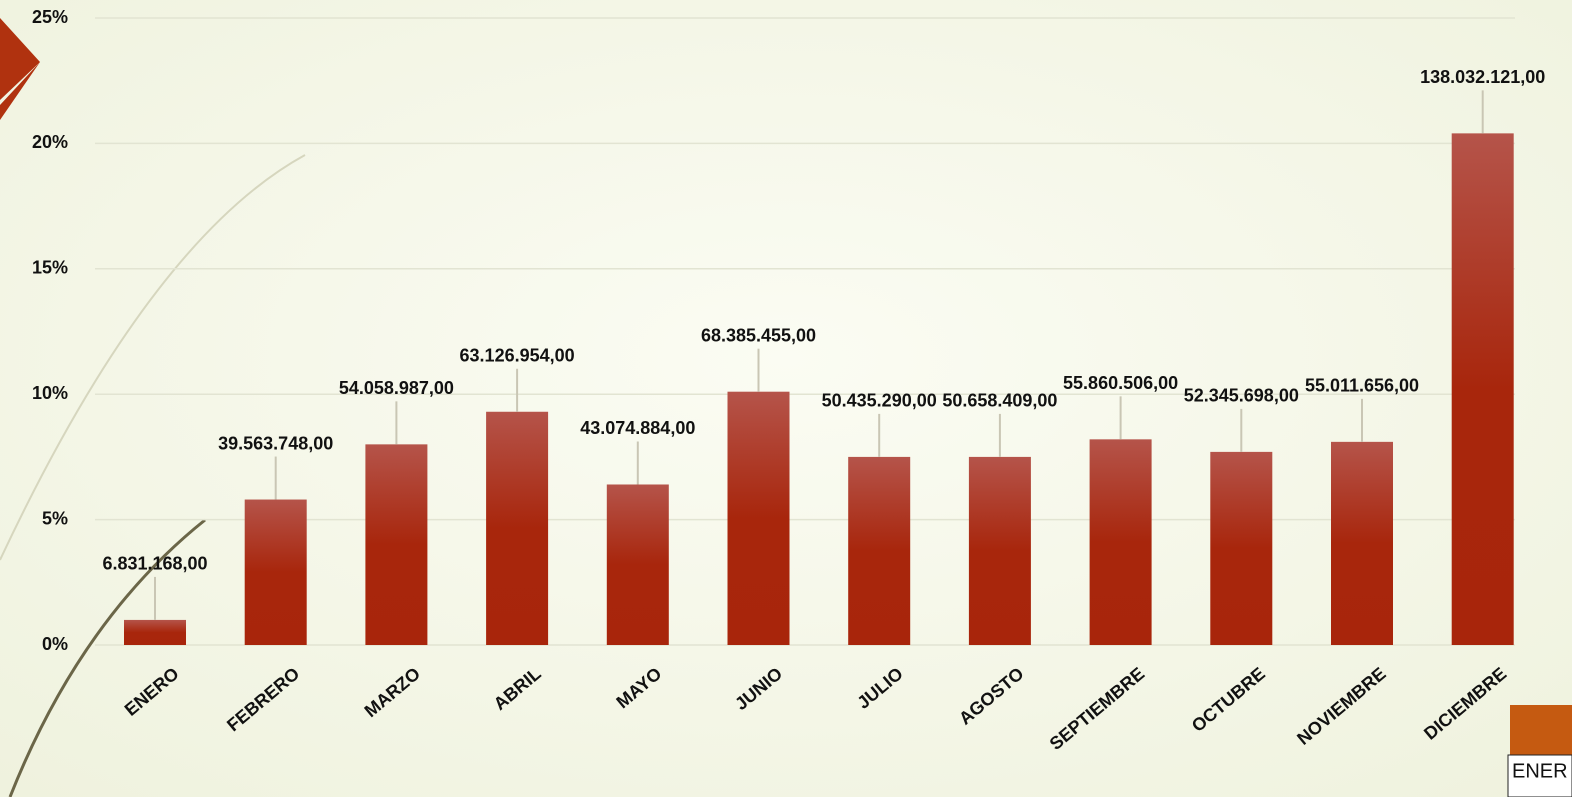 The width and height of the screenshot is (1572, 797). Describe the element at coordinates (50, 142) in the screenshot. I see `y-tick-label: 20%` at that location.